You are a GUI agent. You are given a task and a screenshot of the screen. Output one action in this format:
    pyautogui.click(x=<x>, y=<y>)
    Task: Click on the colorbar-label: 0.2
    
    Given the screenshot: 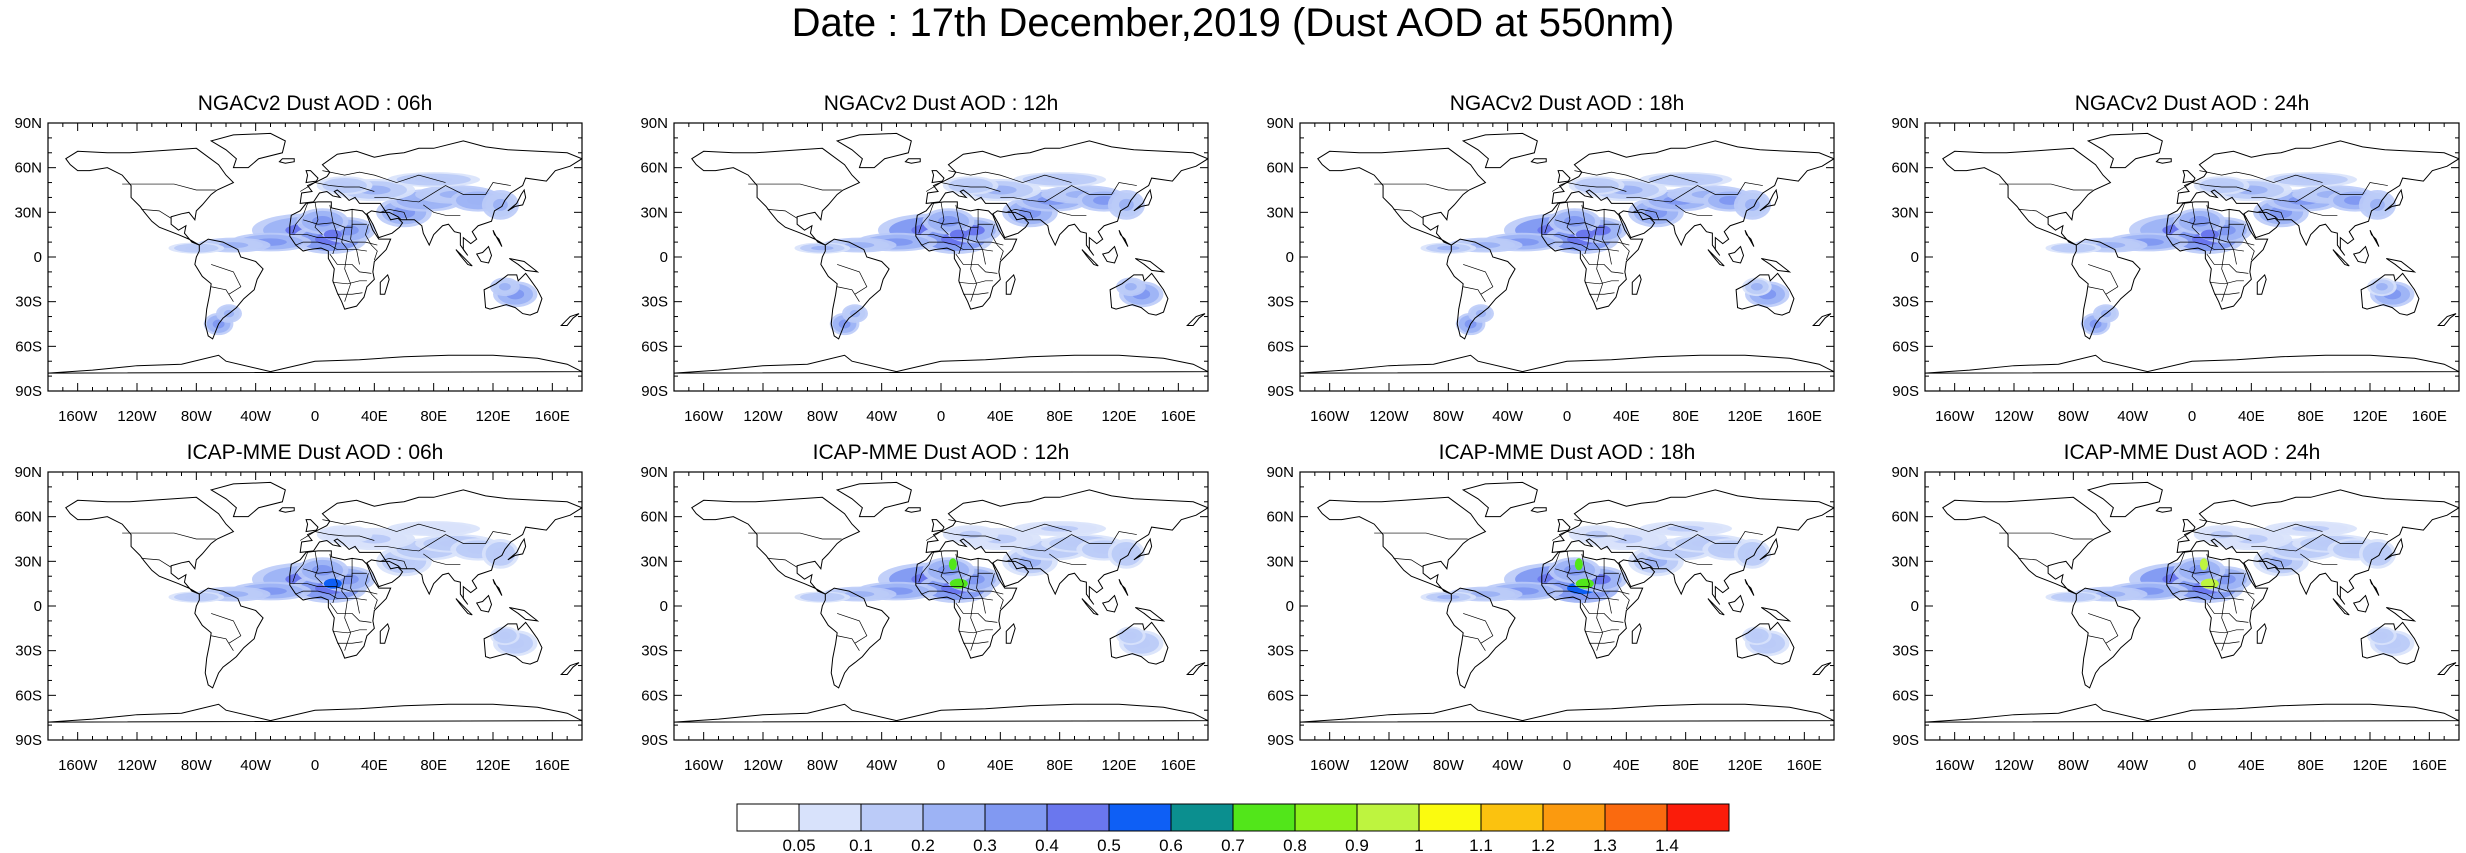 What is the action you would take?
    pyautogui.click(x=923, y=844)
    